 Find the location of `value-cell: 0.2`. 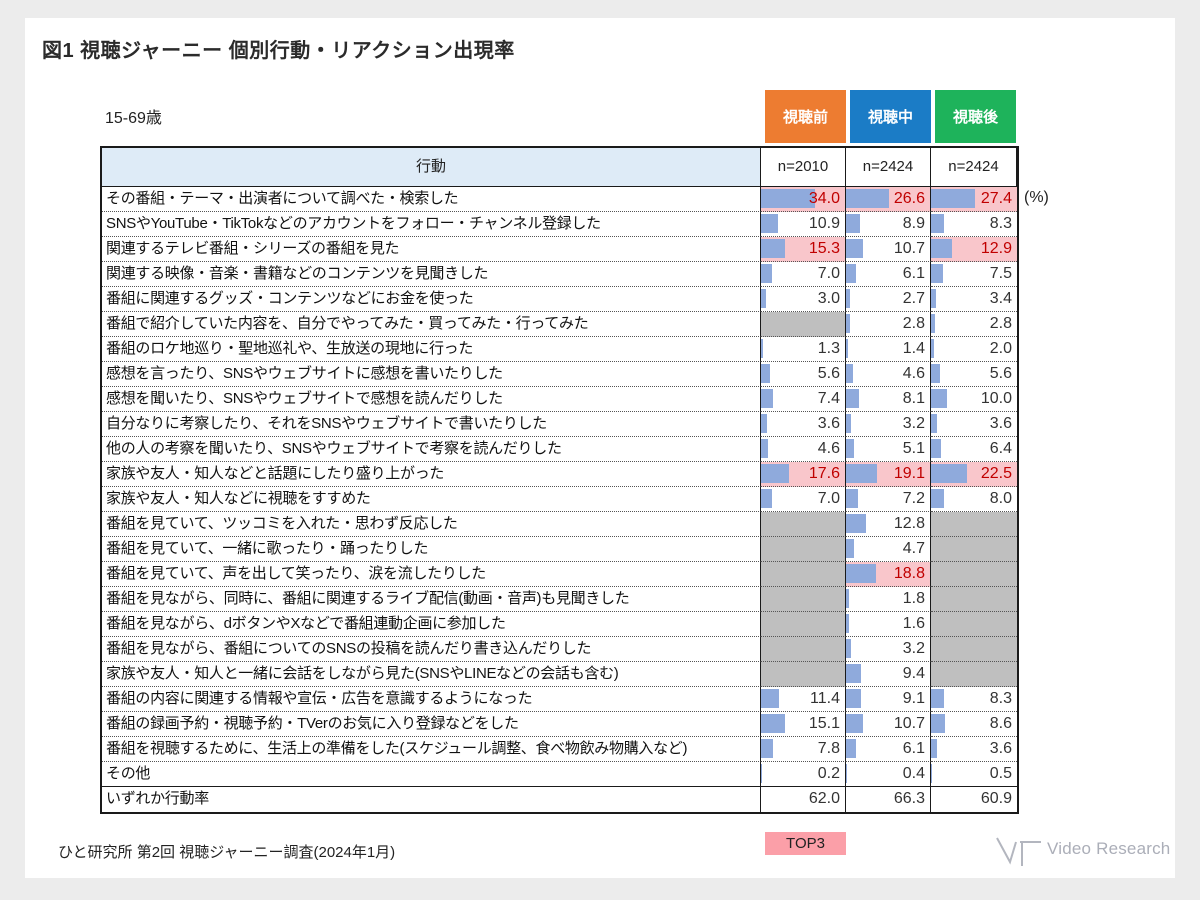

value-cell: 0.2 is located at coordinates (803, 774).